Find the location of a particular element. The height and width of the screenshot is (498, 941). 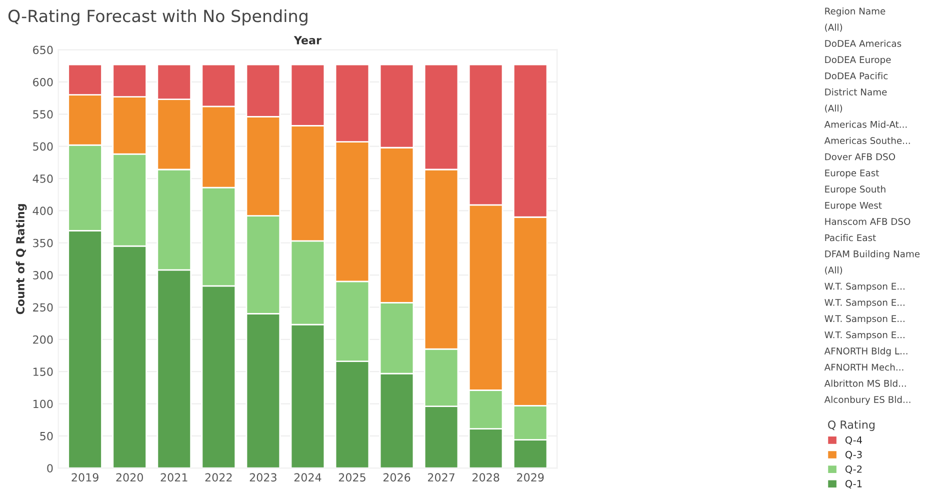

x-tick-label: 2026 is located at coordinates (396, 477).